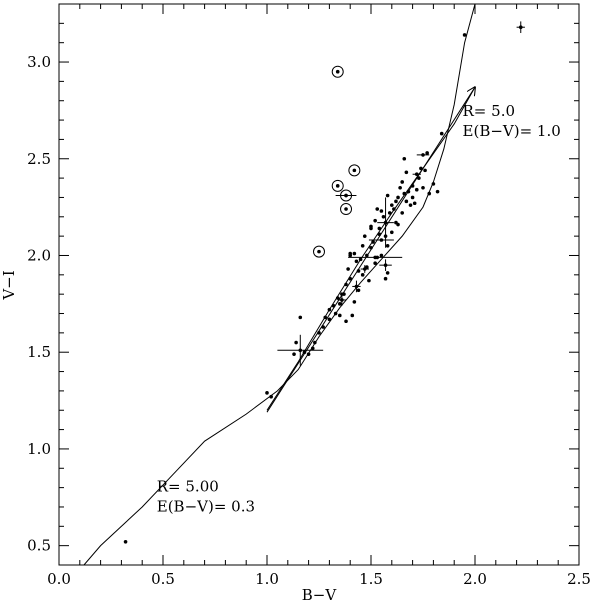  I want to click on y-tick-label: 3.0, so click(39, 62).